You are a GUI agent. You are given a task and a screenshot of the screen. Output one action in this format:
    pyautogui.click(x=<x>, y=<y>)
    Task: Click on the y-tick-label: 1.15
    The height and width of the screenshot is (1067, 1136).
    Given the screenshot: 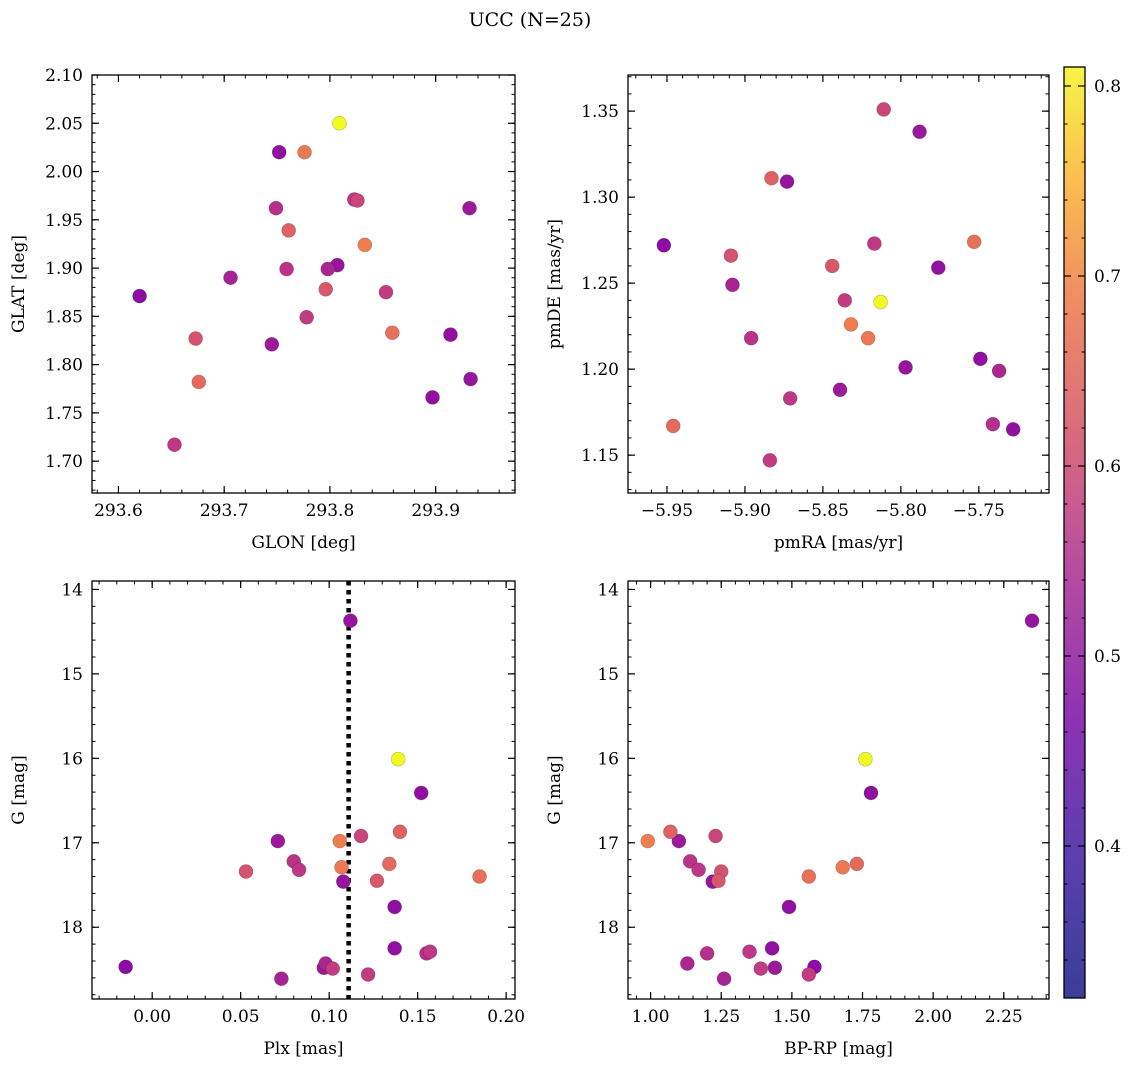 What is the action you would take?
    pyautogui.click(x=600, y=456)
    